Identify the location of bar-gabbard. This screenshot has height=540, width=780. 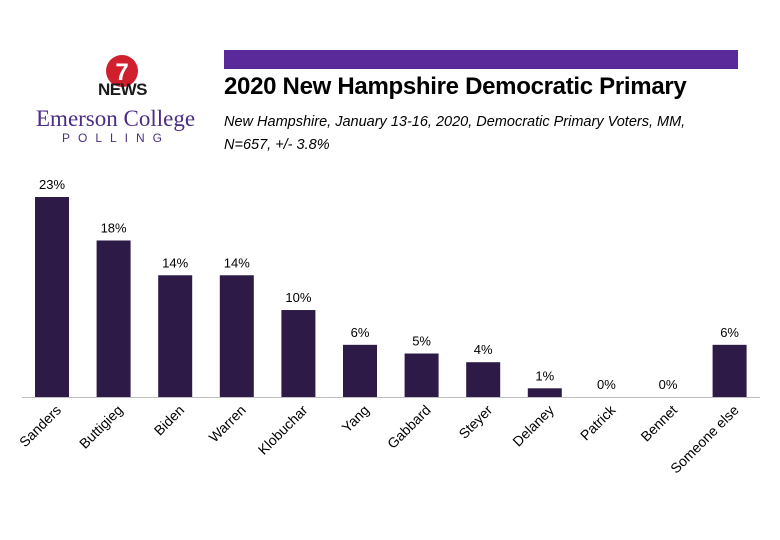
(421, 375).